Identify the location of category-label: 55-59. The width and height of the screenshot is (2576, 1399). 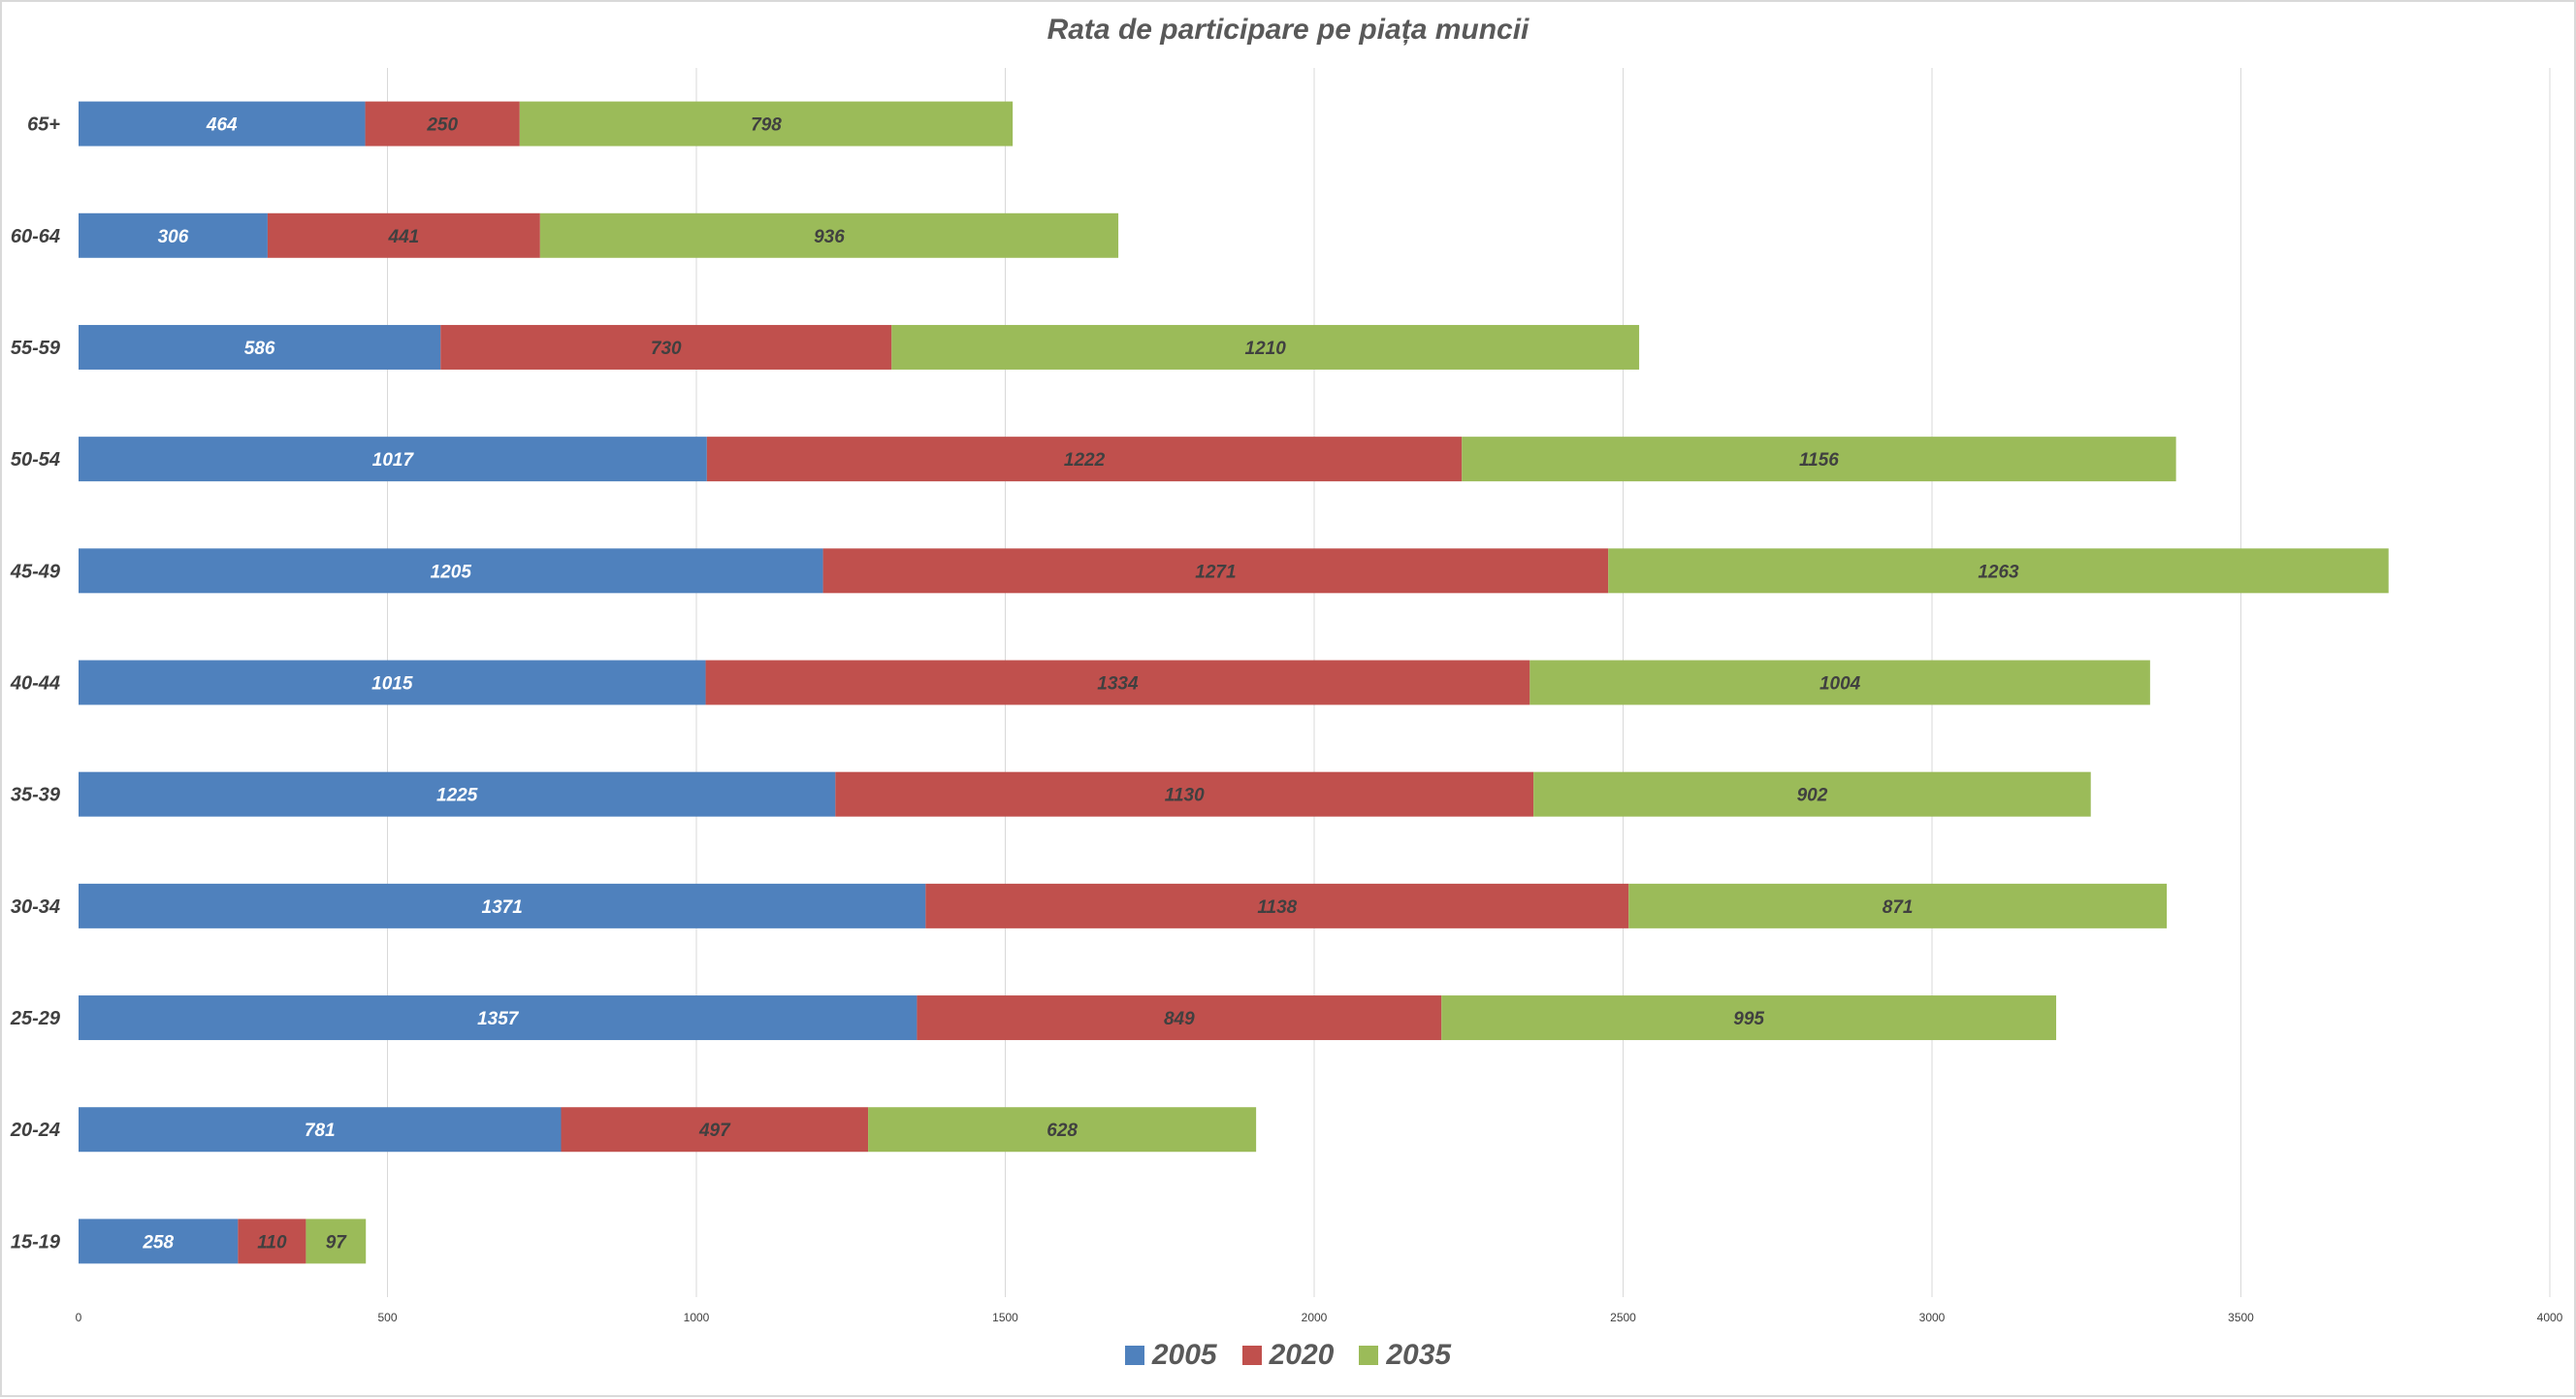
(36, 349).